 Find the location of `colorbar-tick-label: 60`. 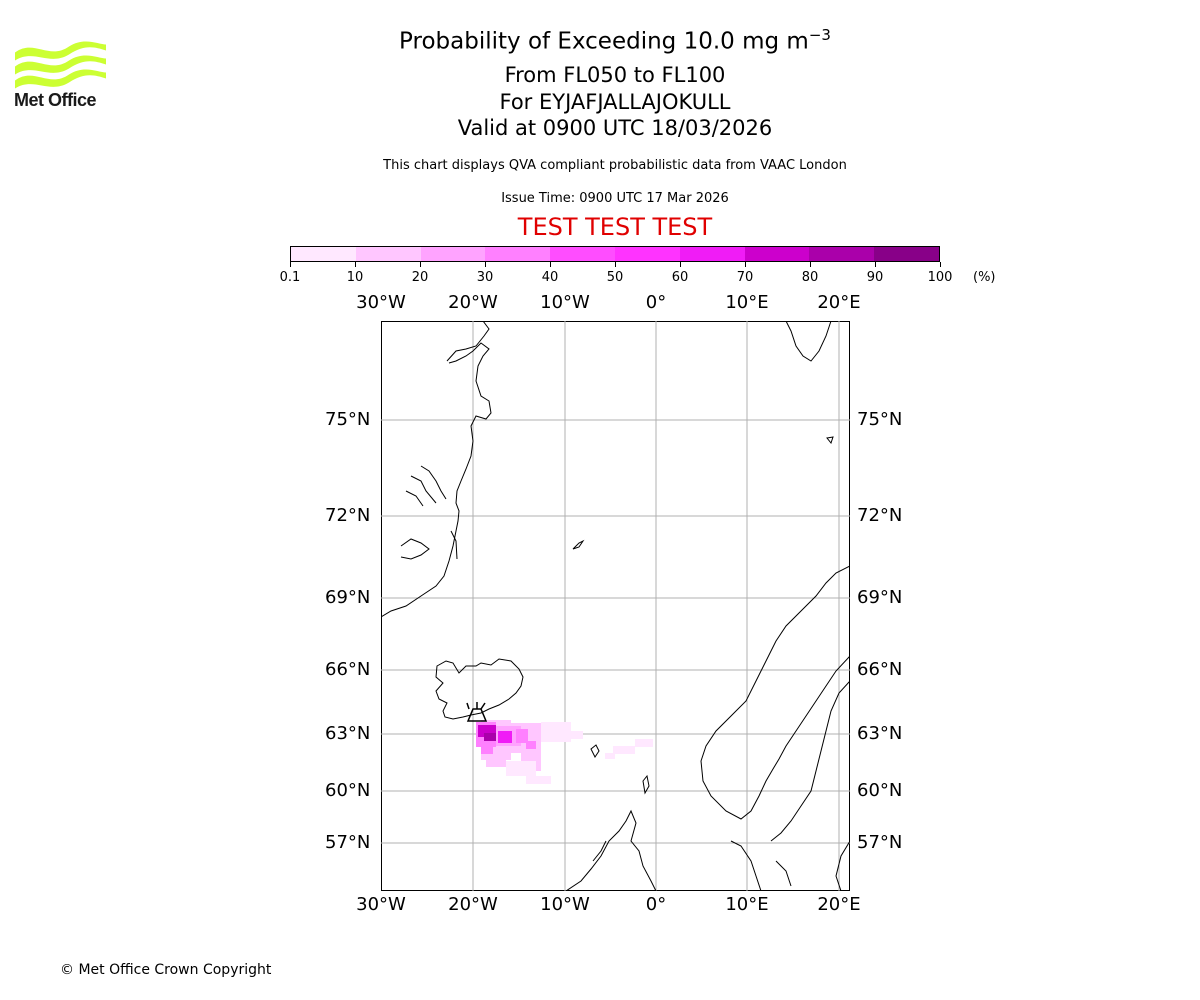

colorbar-tick-label: 60 is located at coordinates (680, 277).